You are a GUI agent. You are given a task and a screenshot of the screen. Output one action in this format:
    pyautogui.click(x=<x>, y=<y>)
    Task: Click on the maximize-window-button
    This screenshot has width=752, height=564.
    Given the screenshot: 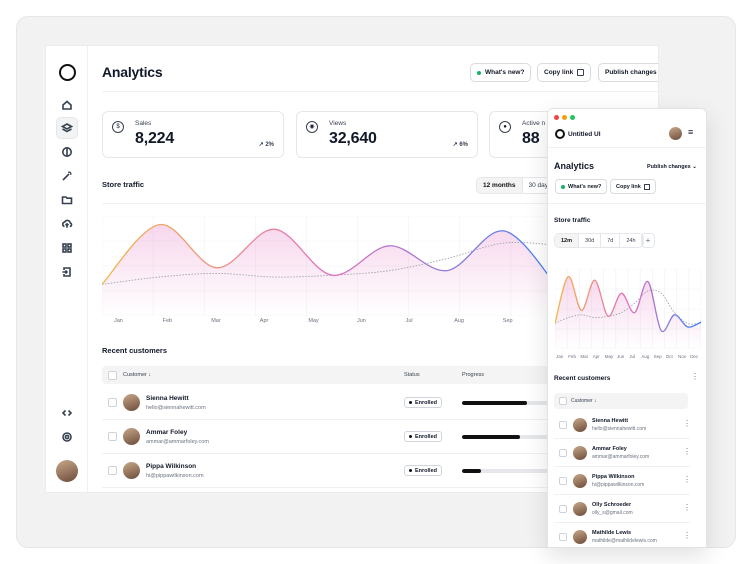 What is the action you would take?
    pyautogui.click(x=572, y=117)
    